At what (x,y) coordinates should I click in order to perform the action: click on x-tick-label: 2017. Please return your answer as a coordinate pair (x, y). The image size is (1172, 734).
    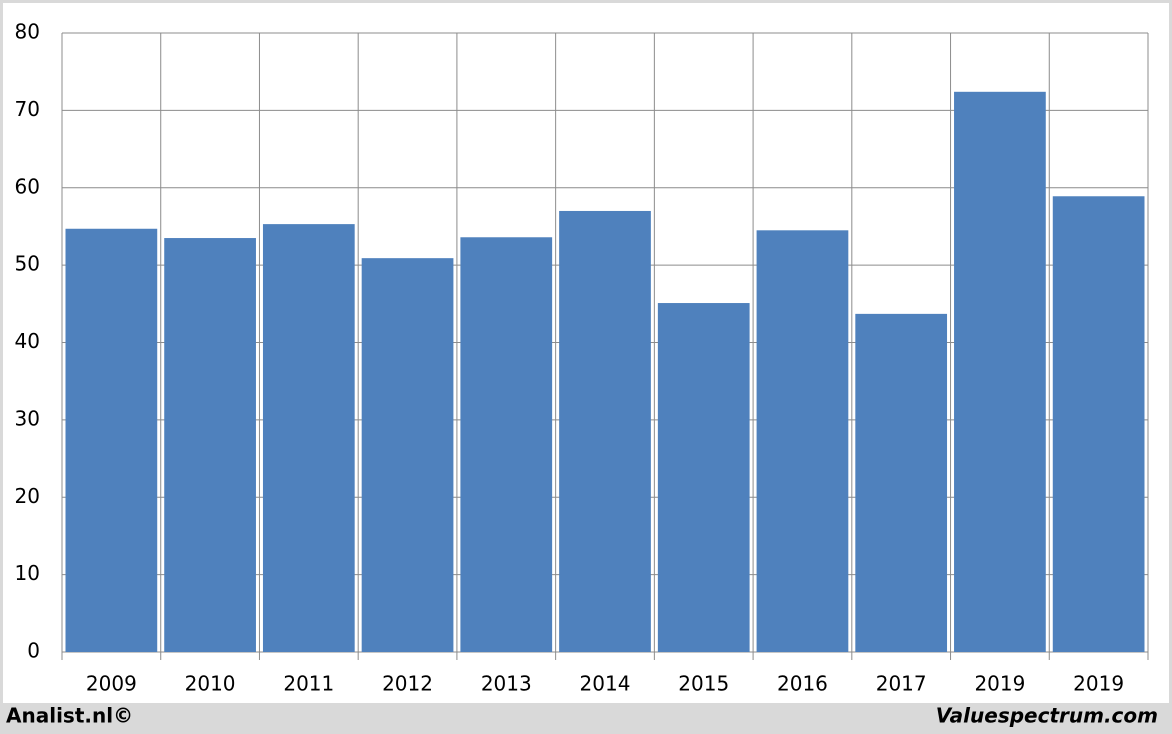
    Looking at the image, I should click on (901, 684).